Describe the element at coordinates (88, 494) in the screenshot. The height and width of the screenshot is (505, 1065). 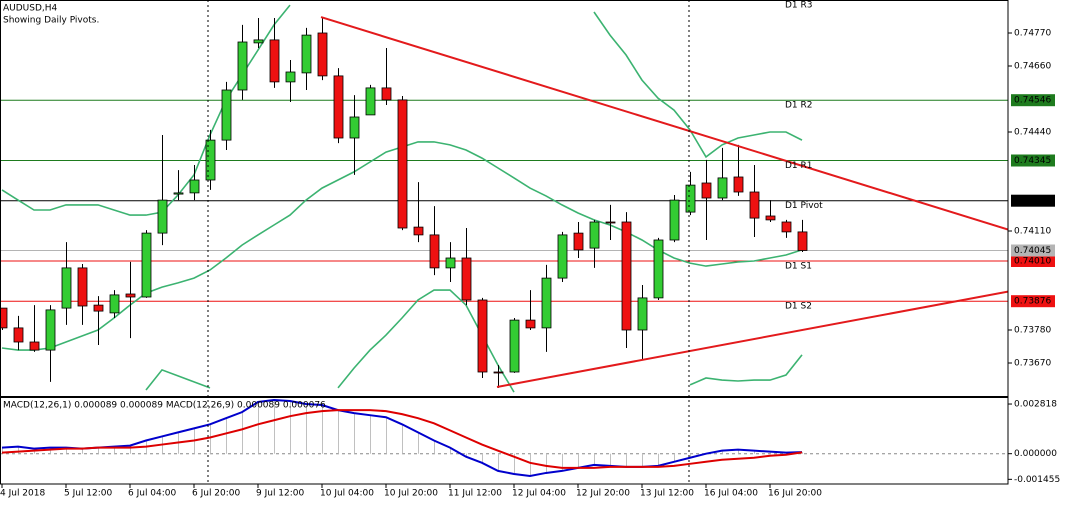
I see `x-tick-label: 5 Jul 12:00` at that location.